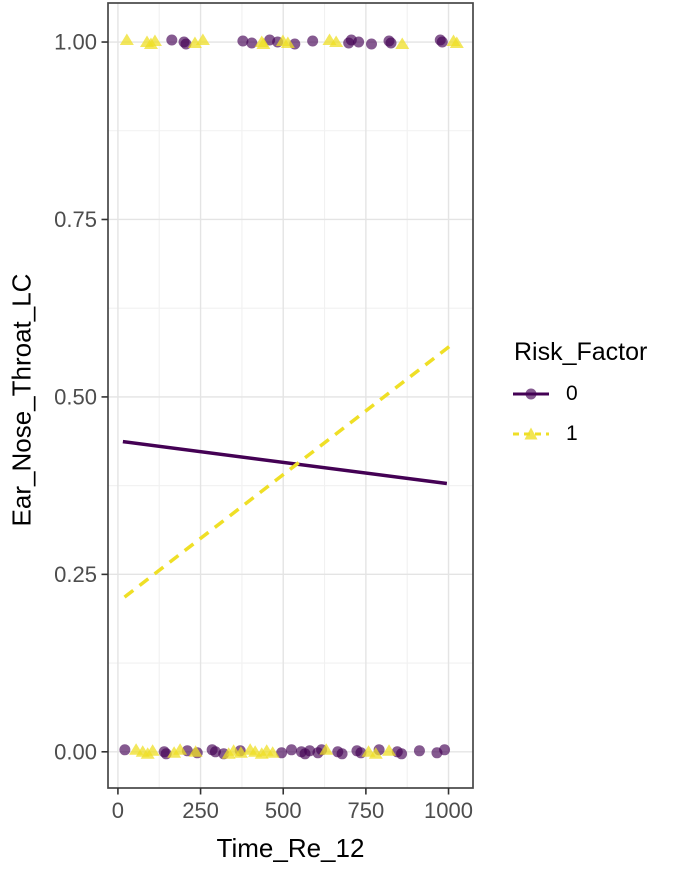  I want to click on x-tick-label: 750, so click(366, 810).